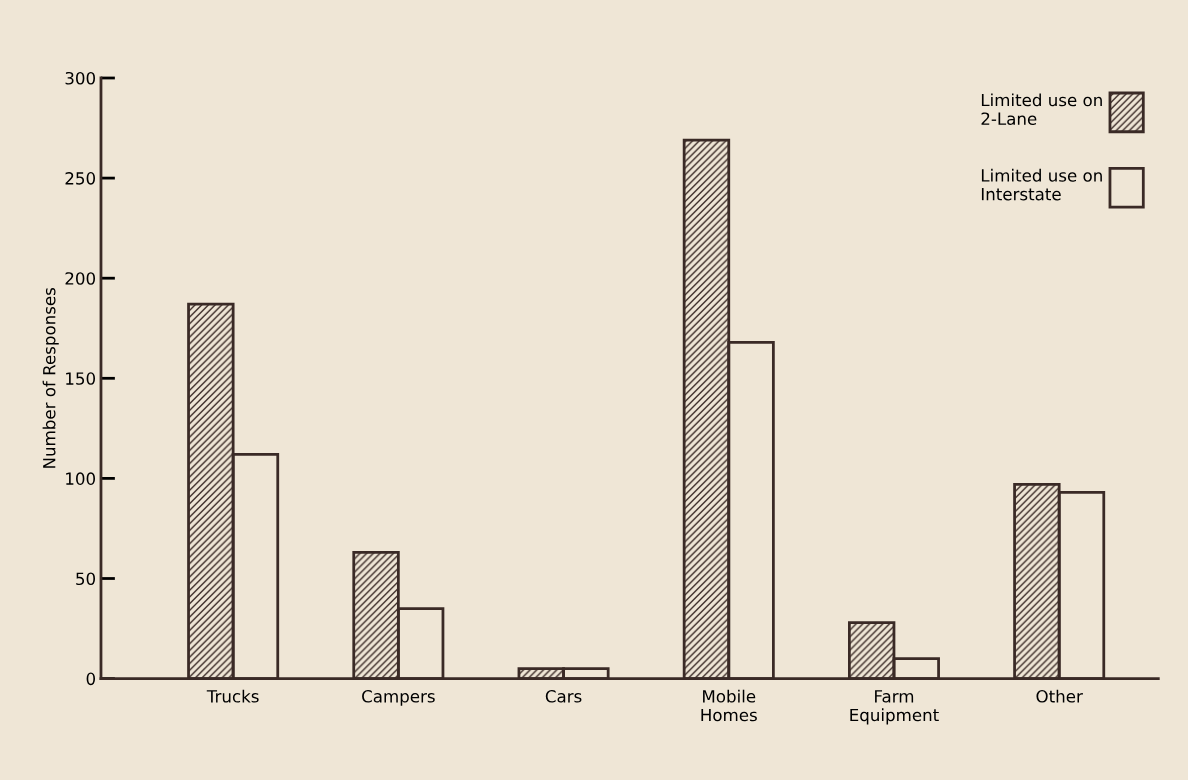  Describe the element at coordinates (1041, 184) in the screenshot. I see `legend-label: Limited use on Interstate` at that location.